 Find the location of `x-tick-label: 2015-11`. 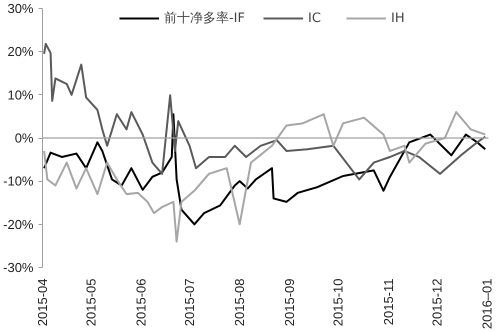

x-tick-label: 2015-11 is located at coordinates (388, 302).